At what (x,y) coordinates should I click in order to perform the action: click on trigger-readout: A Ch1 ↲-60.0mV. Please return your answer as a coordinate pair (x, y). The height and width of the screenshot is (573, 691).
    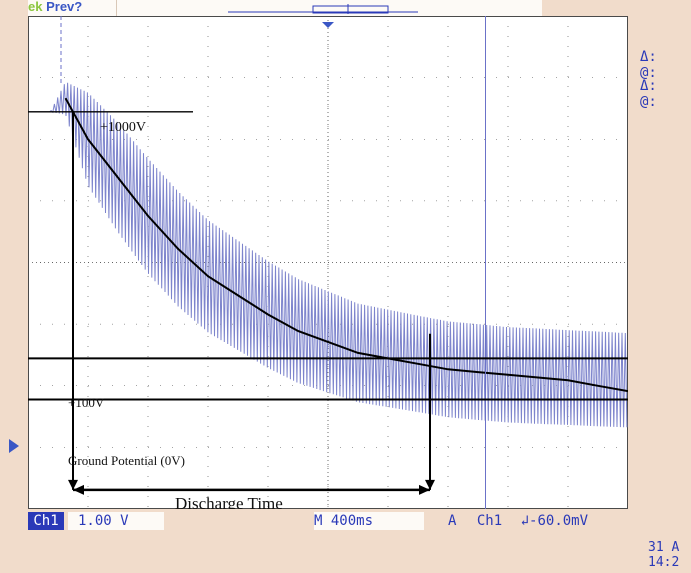
    Looking at the image, I should click on (538, 521).